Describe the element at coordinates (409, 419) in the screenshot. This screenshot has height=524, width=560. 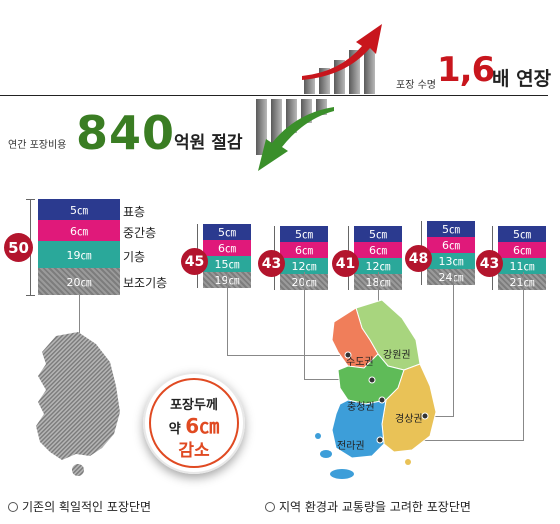
I see `region-label-gyeongsang: 경상권` at that location.